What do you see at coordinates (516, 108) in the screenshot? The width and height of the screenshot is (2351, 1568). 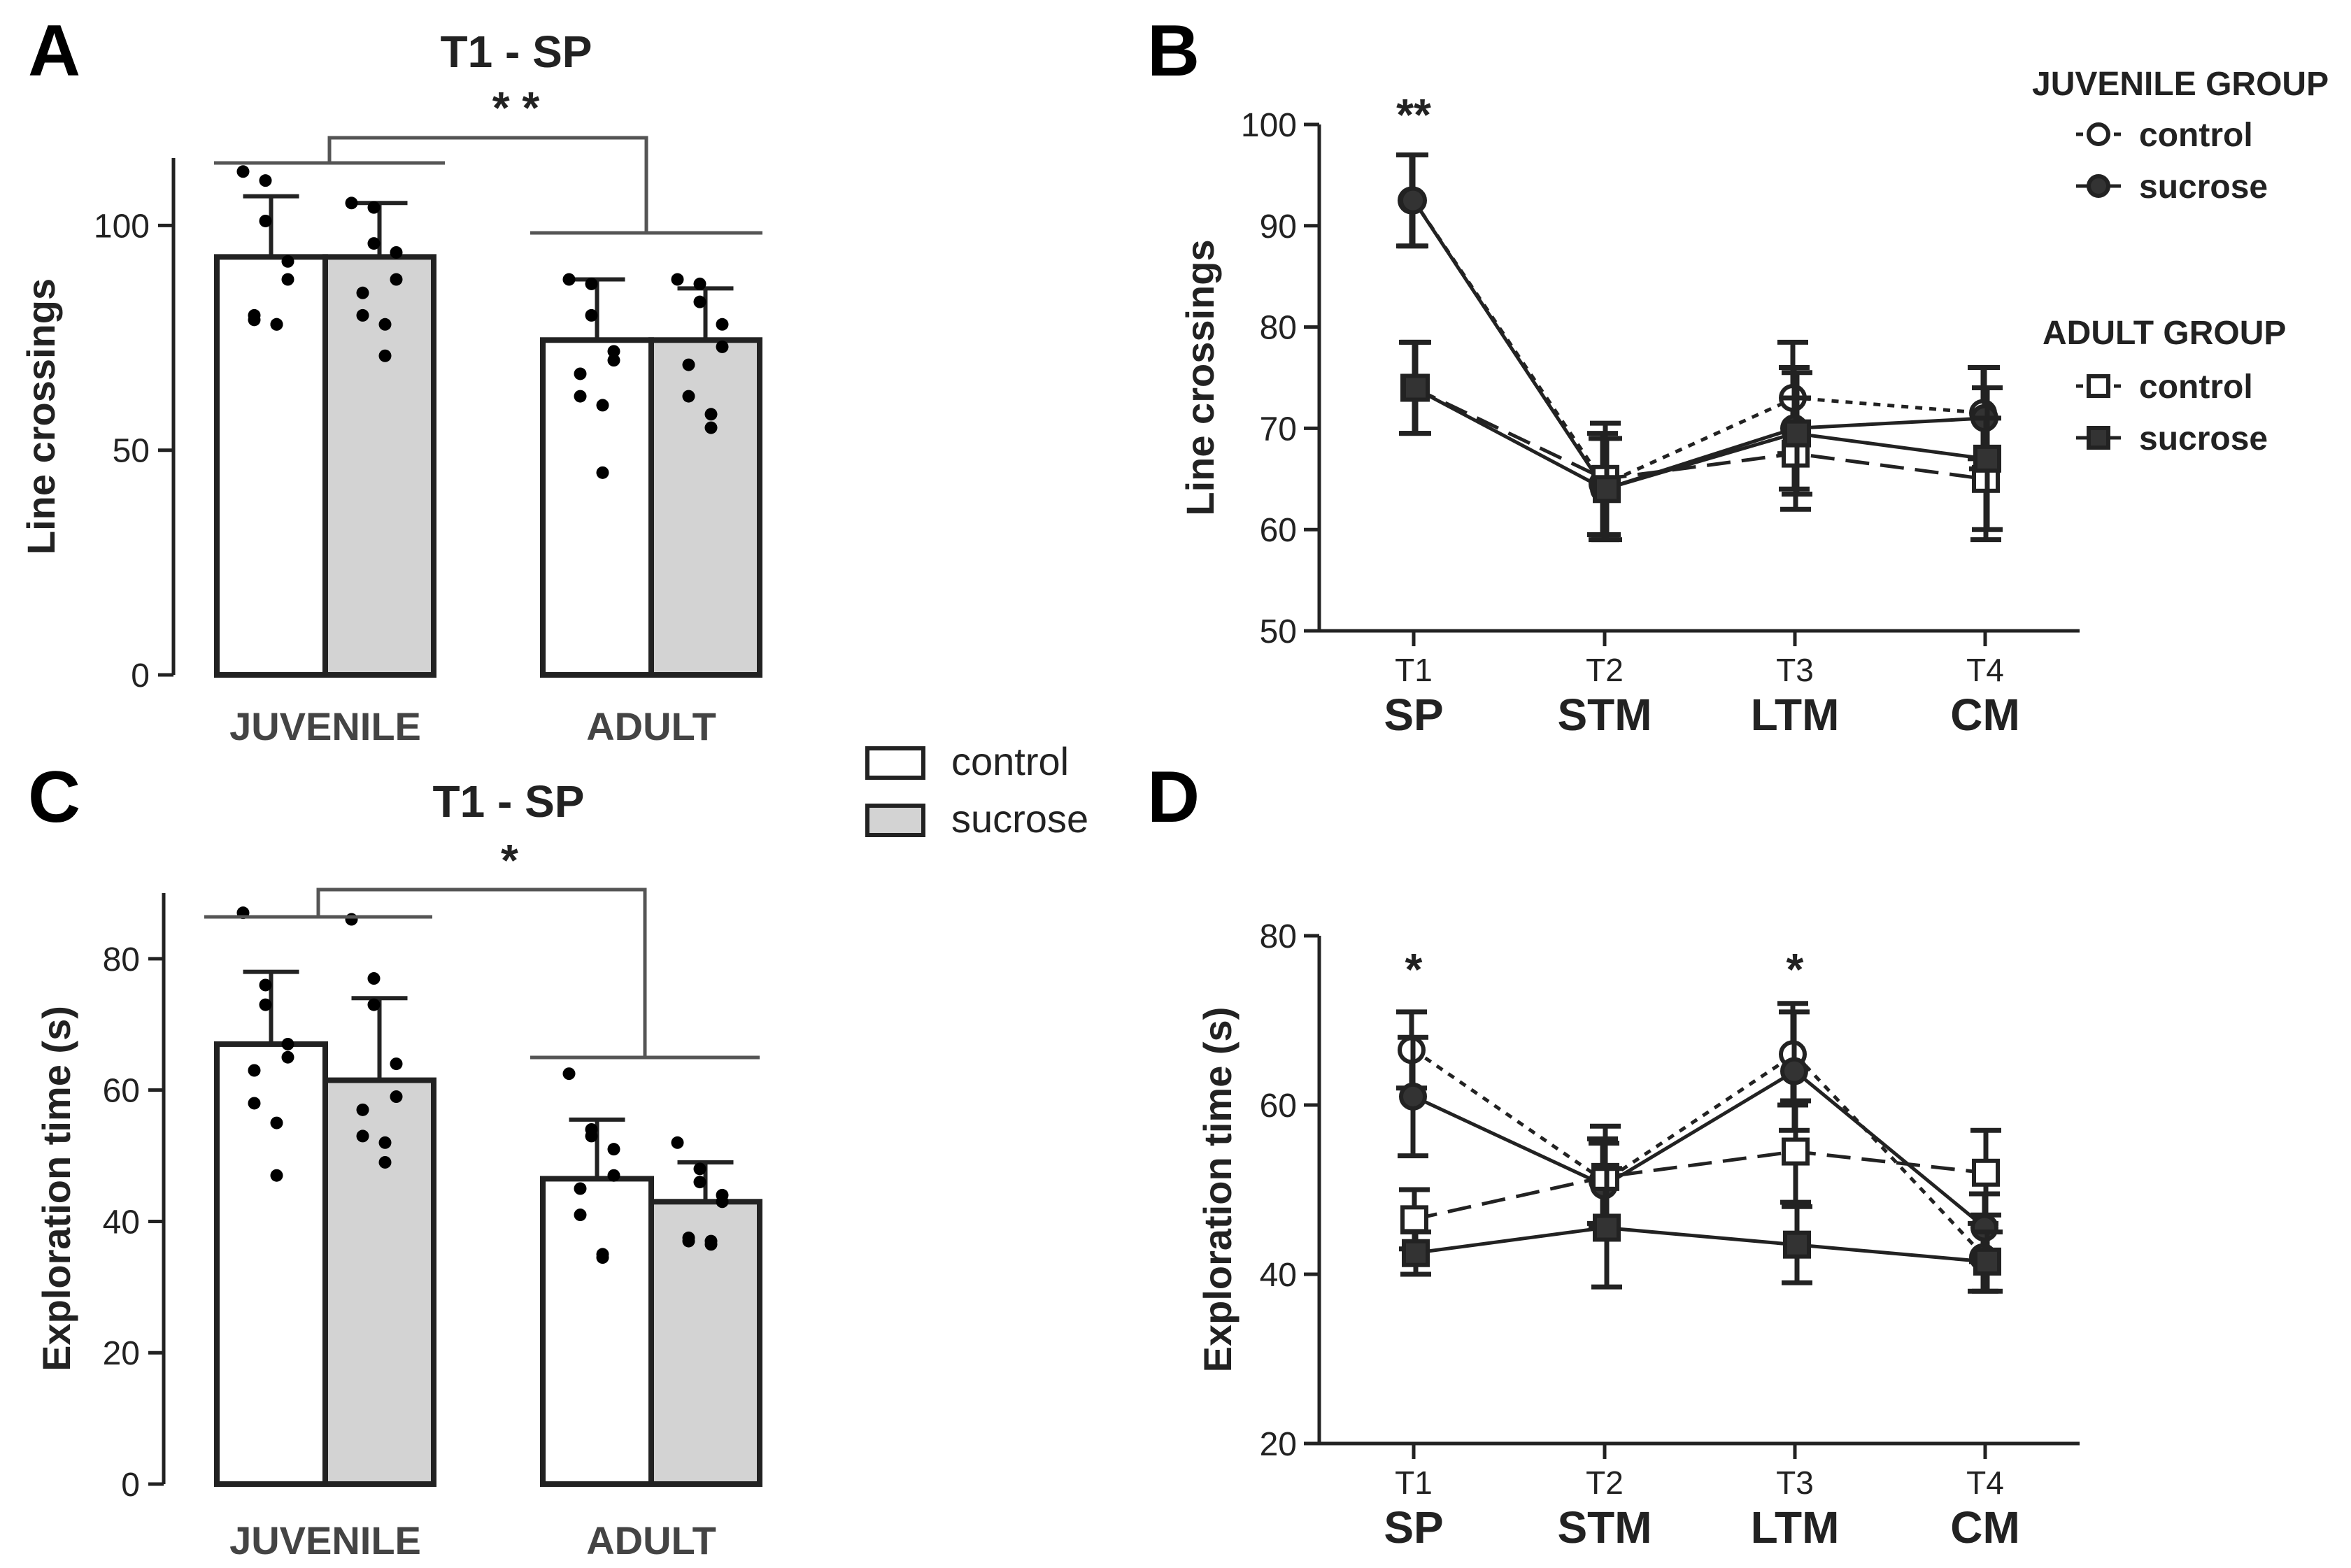 I see `significance-marker: * *` at bounding box center [516, 108].